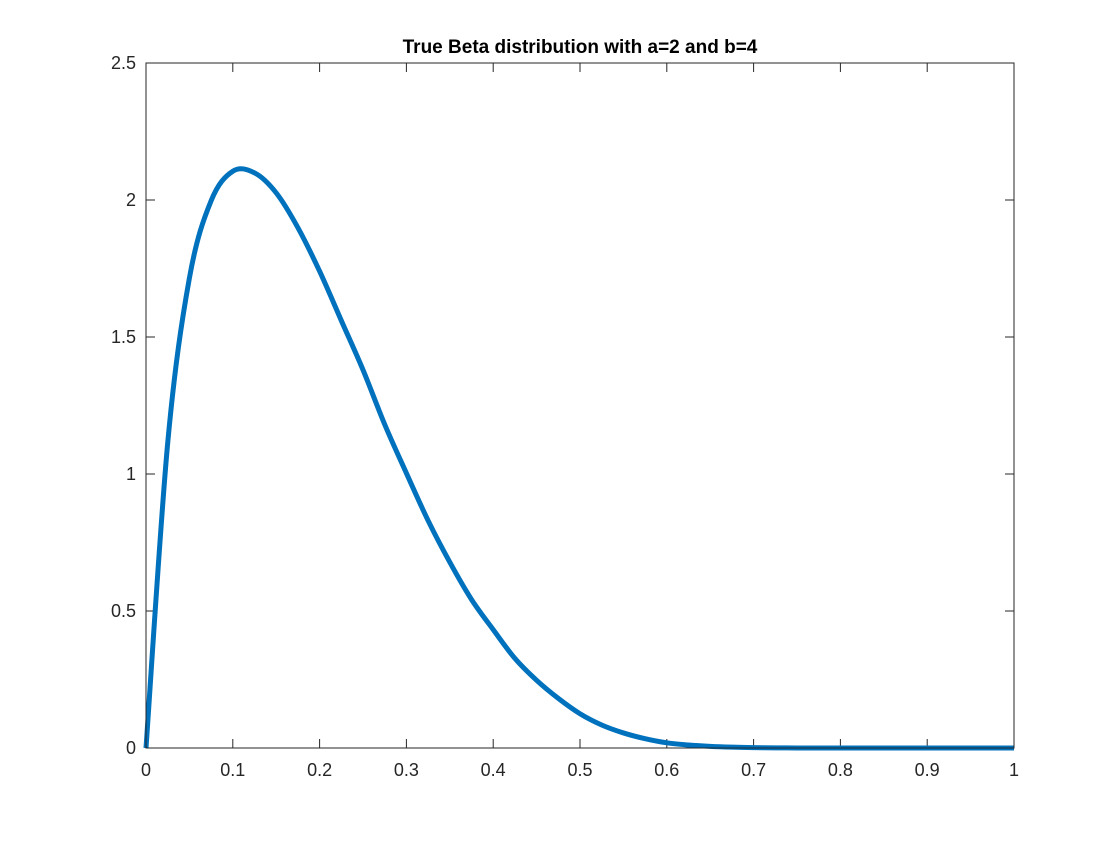 The width and height of the screenshot is (1120, 845). What do you see at coordinates (319, 770) in the screenshot?
I see `x-tick-label: 0.2` at bounding box center [319, 770].